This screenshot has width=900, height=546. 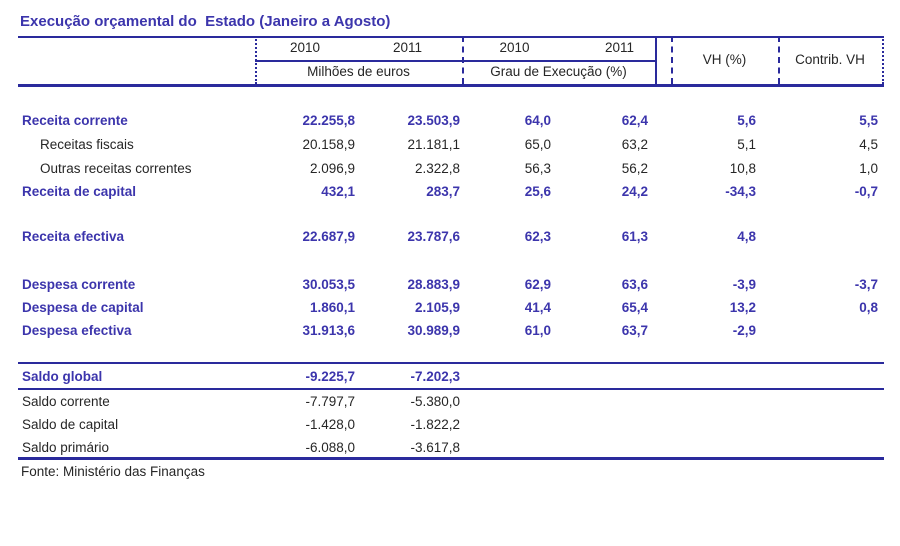 What do you see at coordinates (358, 71) in the screenshot?
I see `header-group-milhoes: Milhões de euros` at bounding box center [358, 71].